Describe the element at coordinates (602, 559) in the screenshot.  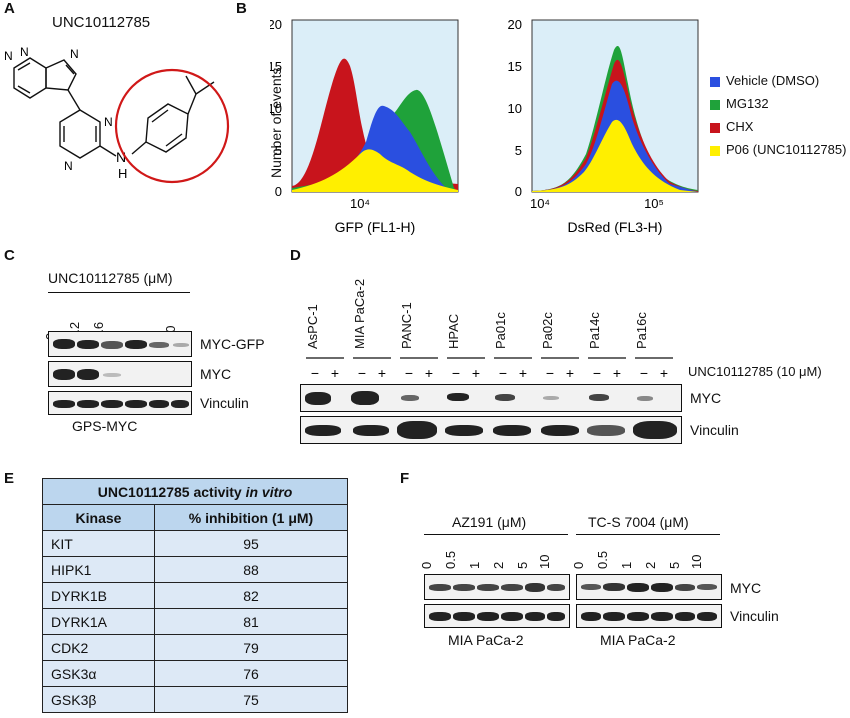
I see `lane-f-right-1: 0.5` at that location.